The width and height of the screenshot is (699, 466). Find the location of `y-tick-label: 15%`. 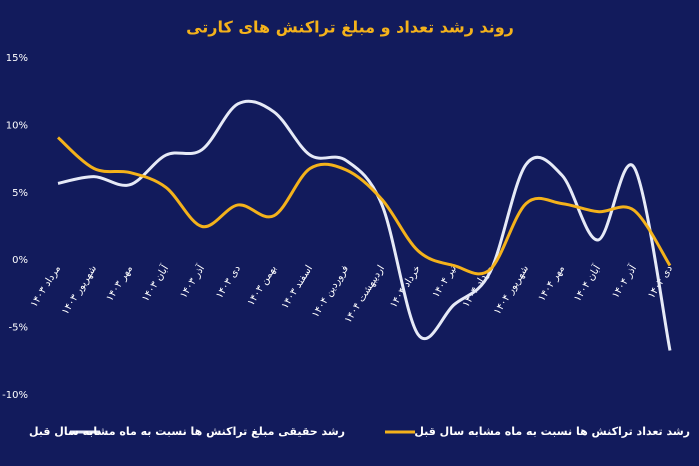

y-tick-label: 15% is located at coordinates (17, 58).